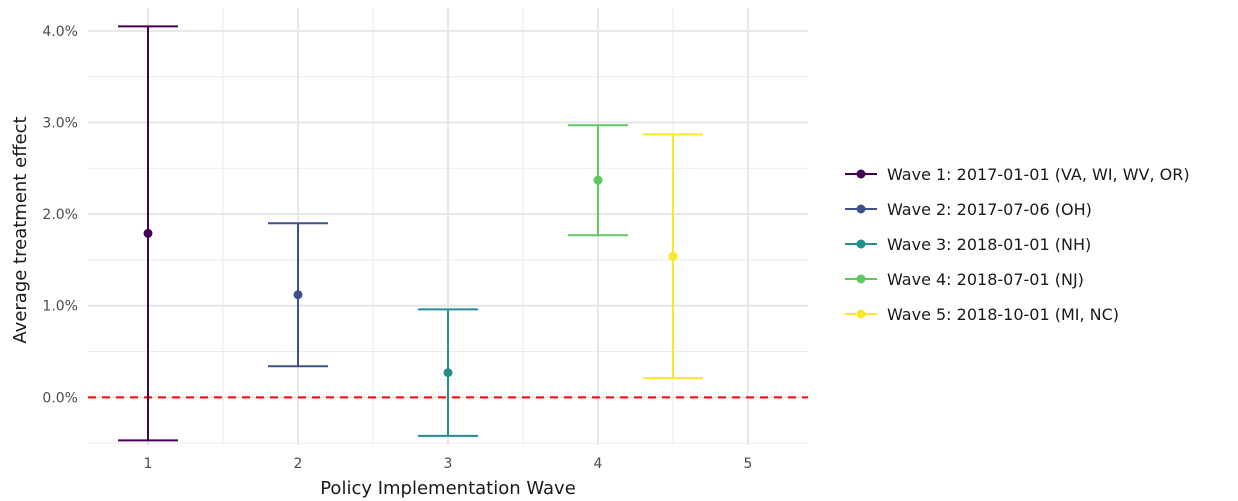 This screenshot has height=501, width=1238. Describe the element at coordinates (60, 307) in the screenshot. I see `y-tick-label: 1.0%` at that location.